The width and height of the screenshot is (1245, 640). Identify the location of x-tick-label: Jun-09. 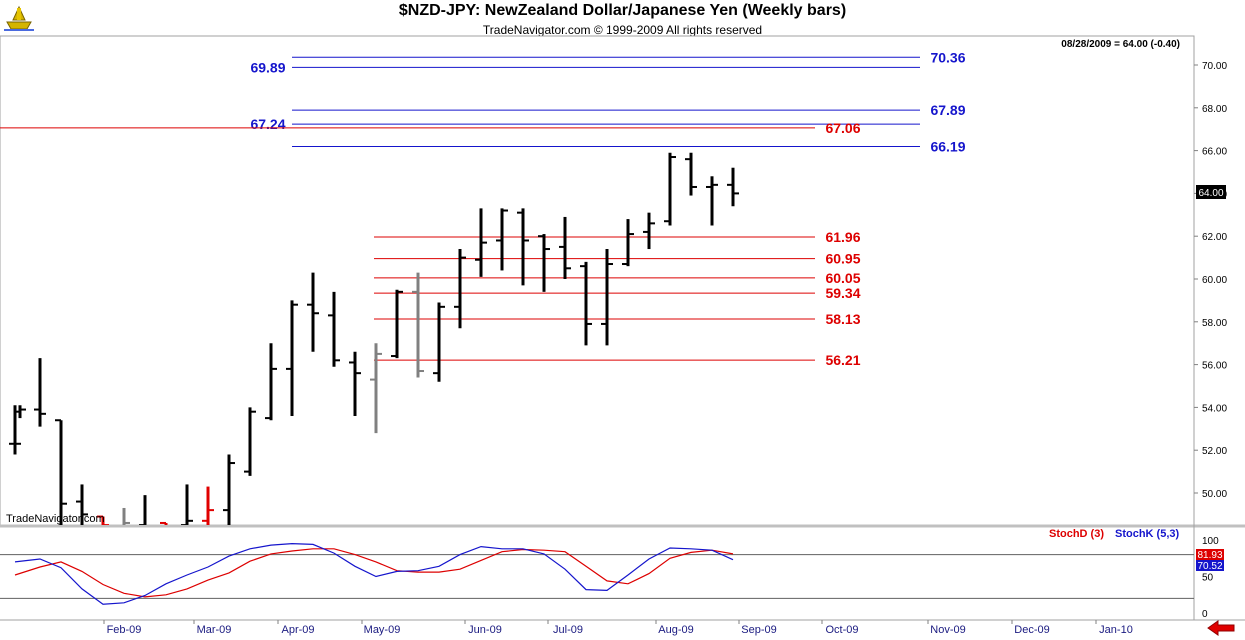
(485, 630).